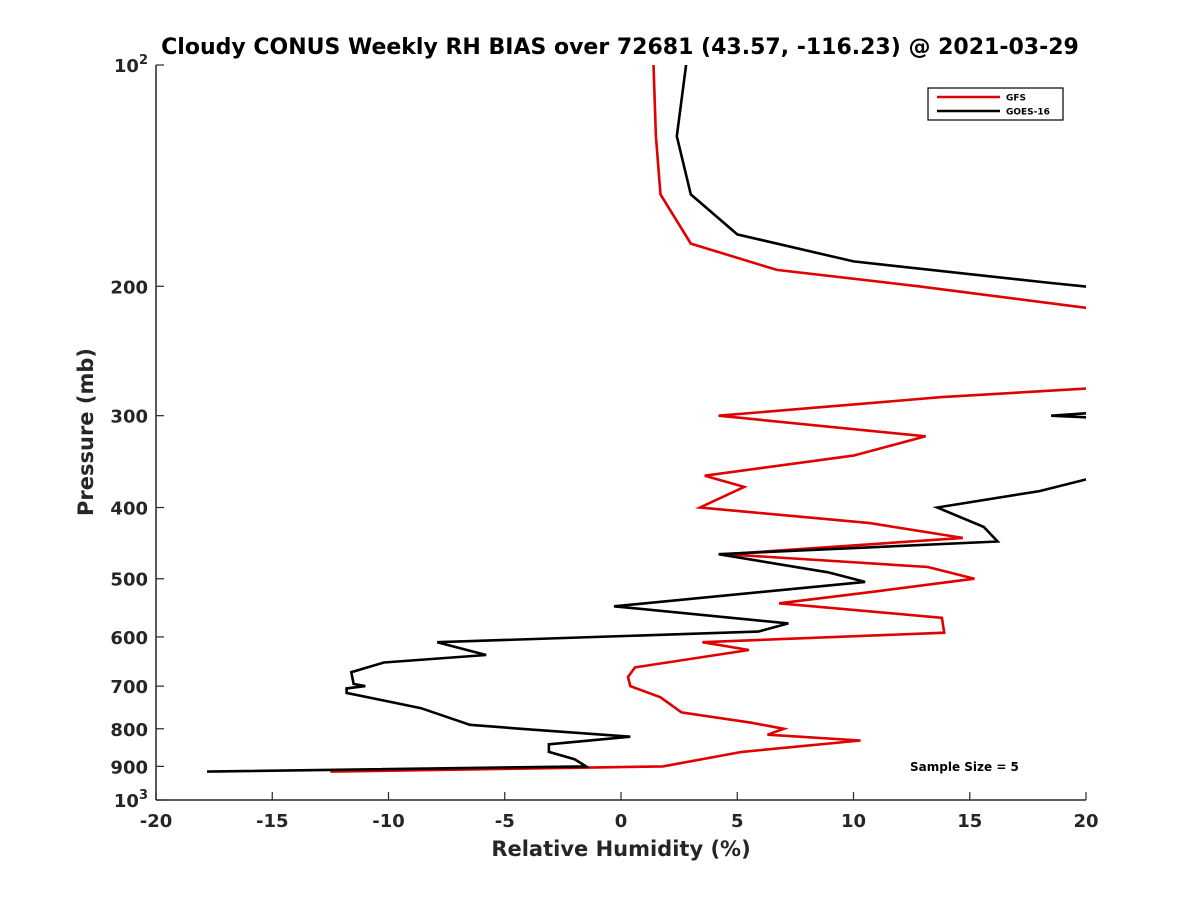 The height and width of the screenshot is (900, 1200). What do you see at coordinates (131, 800) in the screenshot?
I see `y-tick-label: 10³` at bounding box center [131, 800].